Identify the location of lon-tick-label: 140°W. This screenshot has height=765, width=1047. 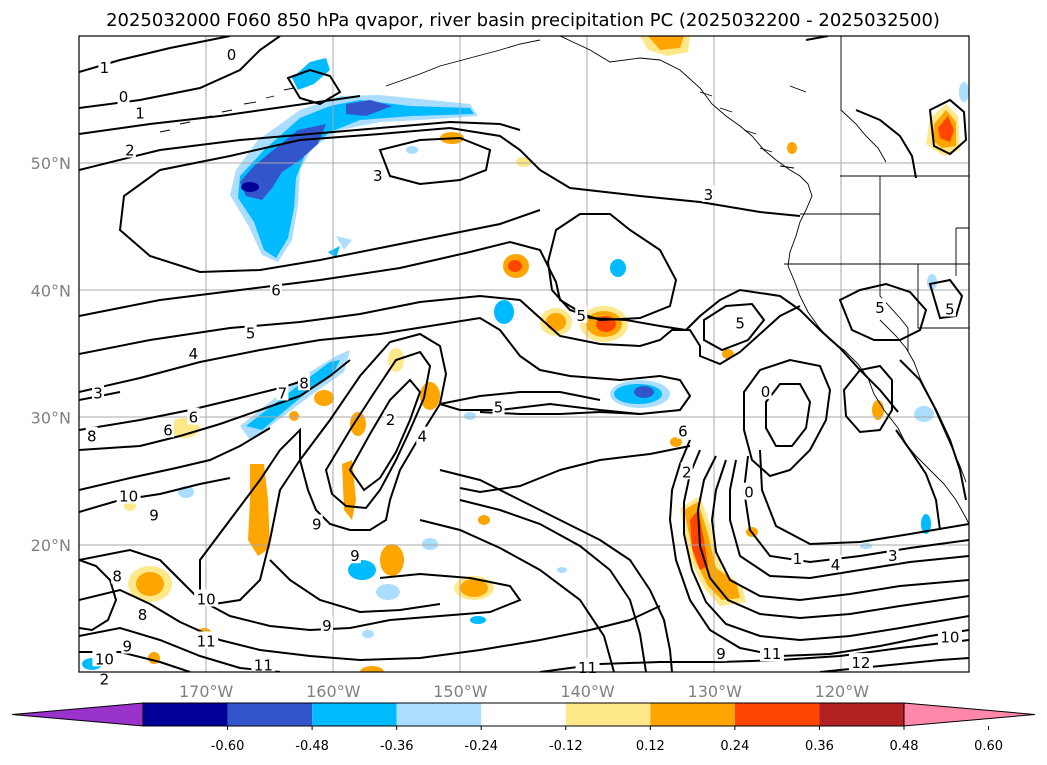
(587, 691).